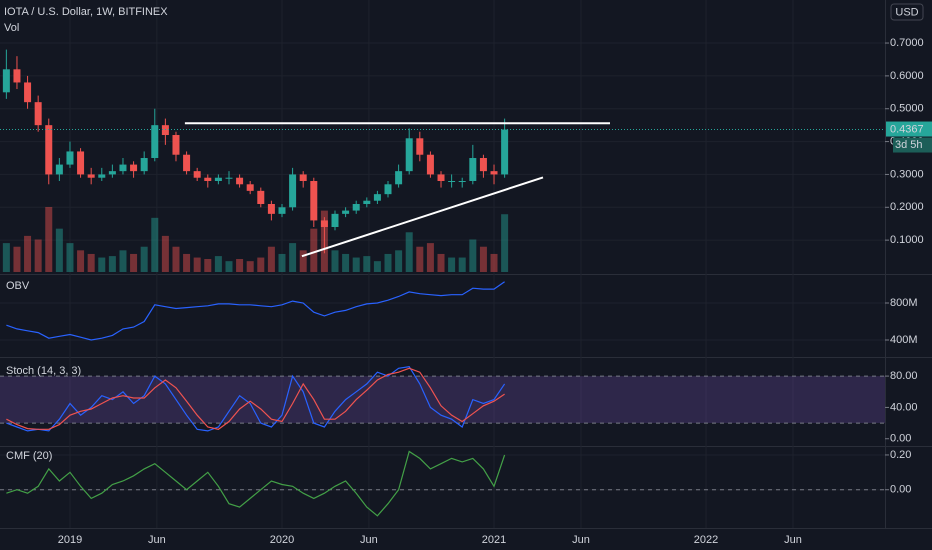  I want to click on y-tick-label: 0.3000, so click(907, 174).